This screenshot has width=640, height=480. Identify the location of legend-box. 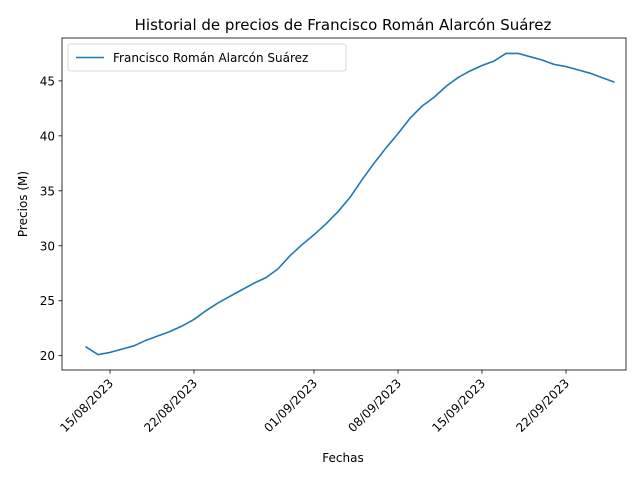
(207, 57).